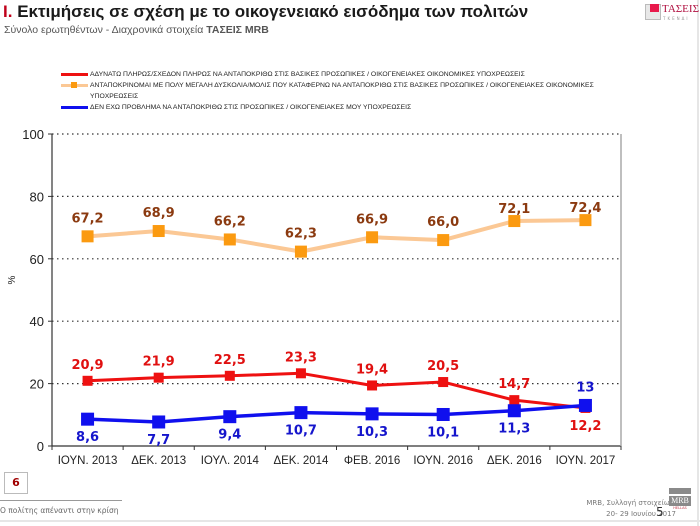 The image size is (700, 526). I want to click on data-label: 66,9, so click(372, 219).